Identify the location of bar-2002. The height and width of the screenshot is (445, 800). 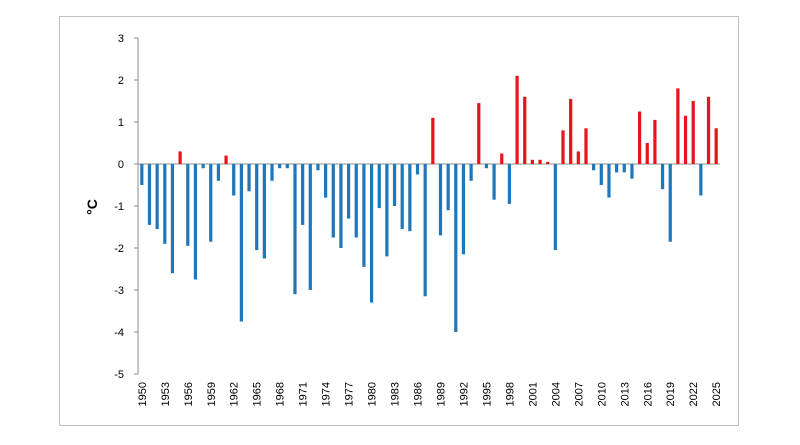
(540, 161).